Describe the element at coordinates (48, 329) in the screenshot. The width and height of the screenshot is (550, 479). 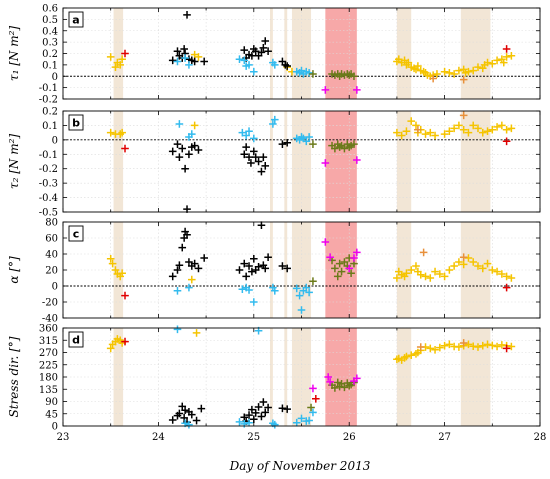
I see `y-tick-label: 360` at that location.